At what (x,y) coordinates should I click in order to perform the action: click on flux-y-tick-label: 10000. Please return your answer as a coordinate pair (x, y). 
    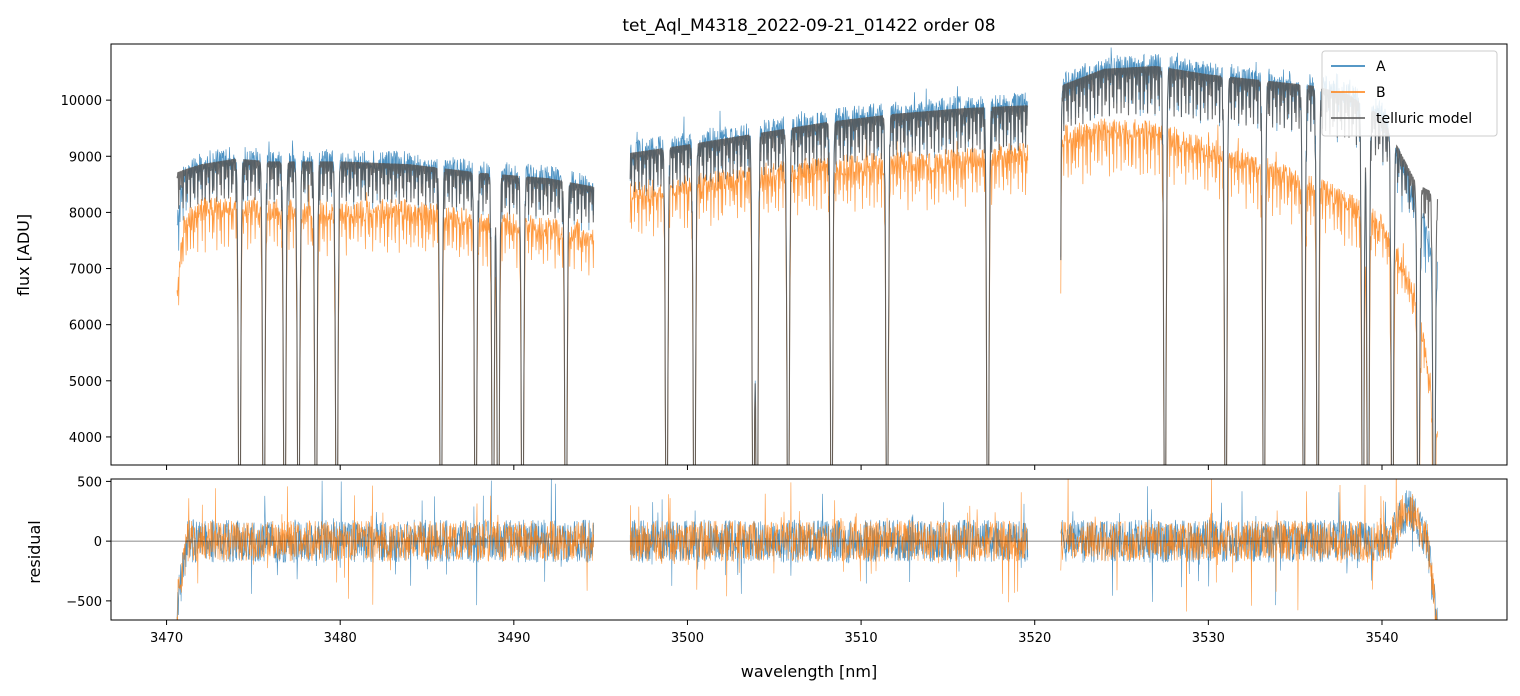
    Looking at the image, I should click on (81, 101).